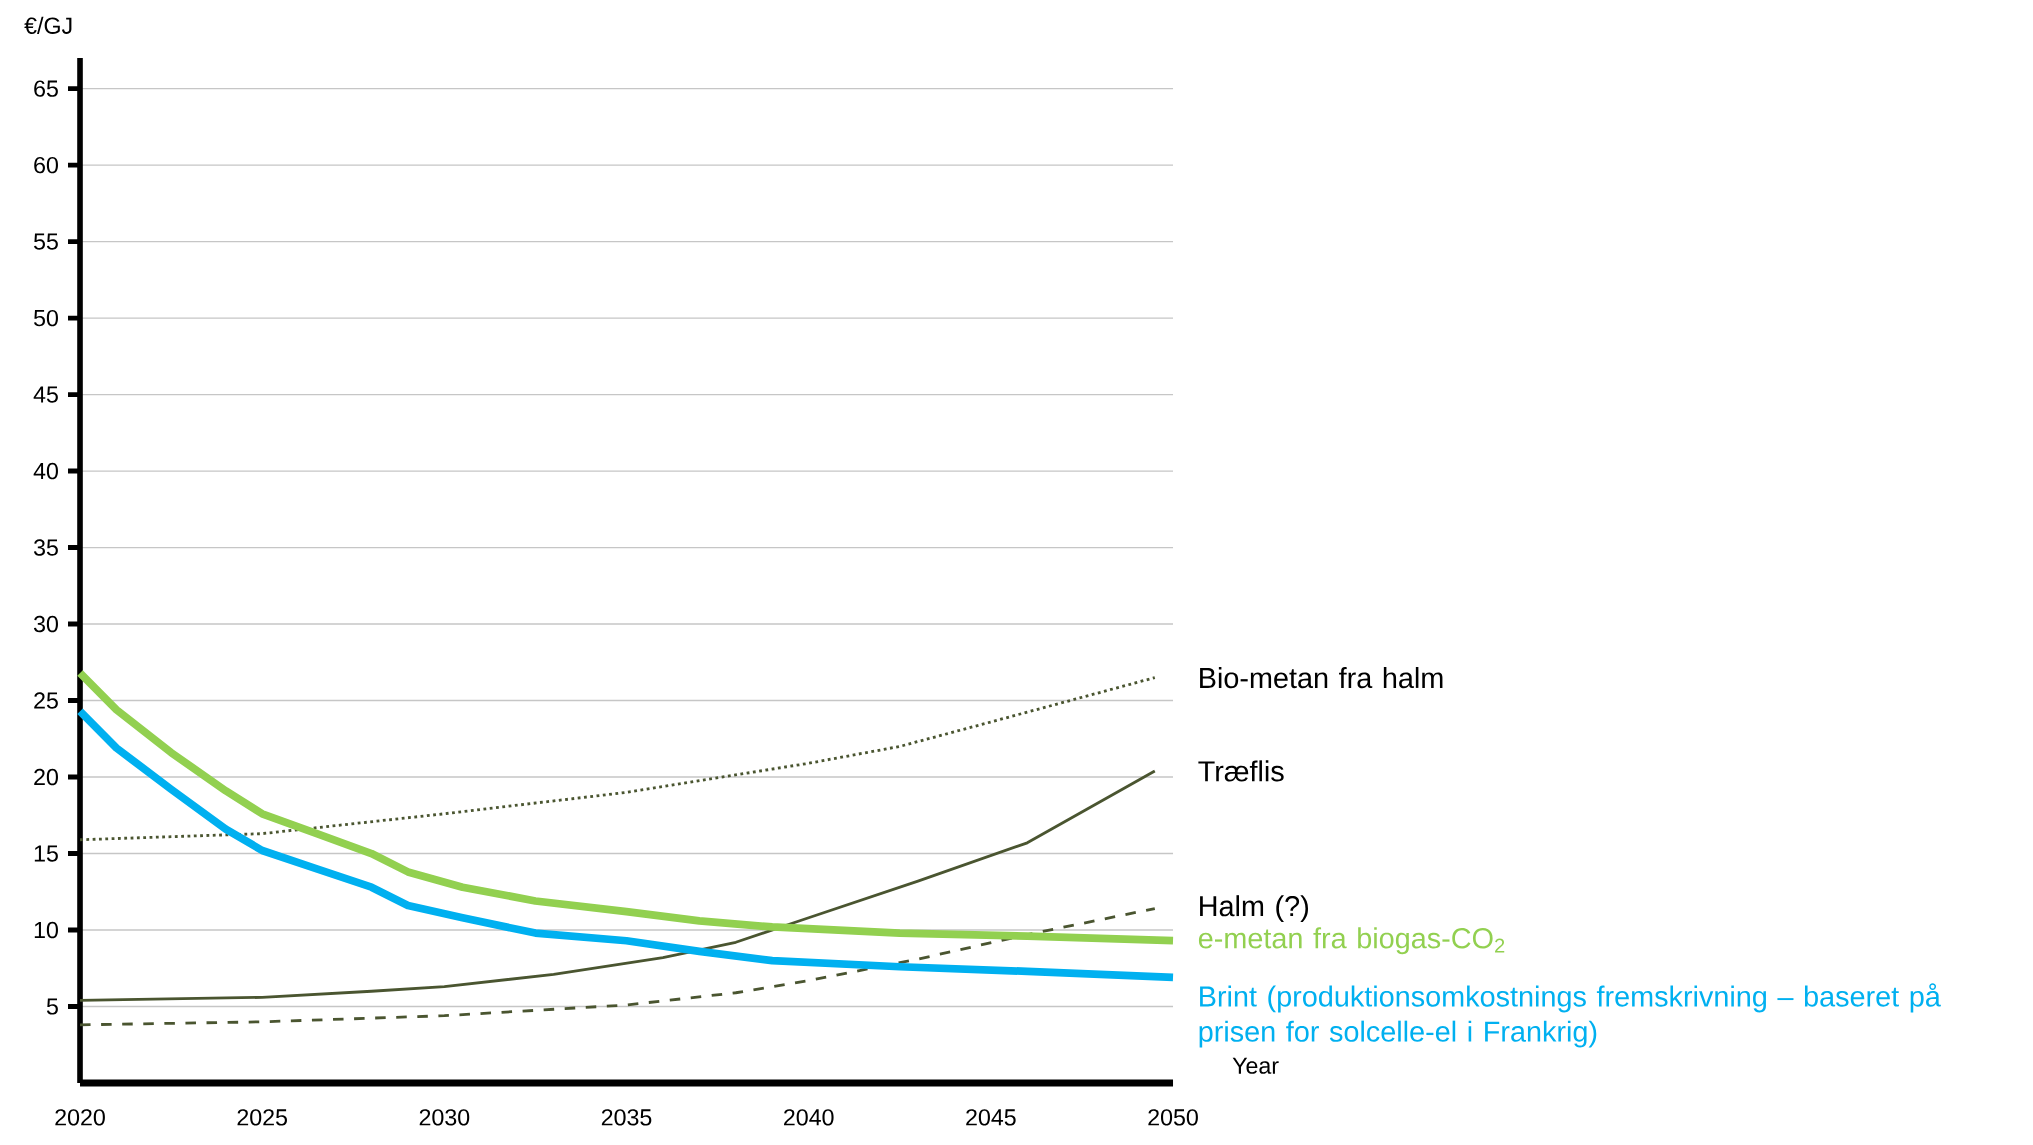  What do you see at coordinates (1173, 1117) in the screenshot?
I see `x-tick-label: 2050` at bounding box center [1173, 1117].